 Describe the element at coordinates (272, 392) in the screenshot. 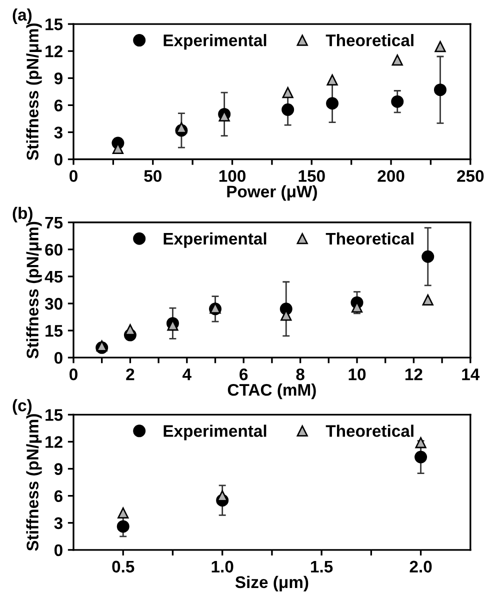

I see `x-axis-title: CTAC (mM)` at that location.